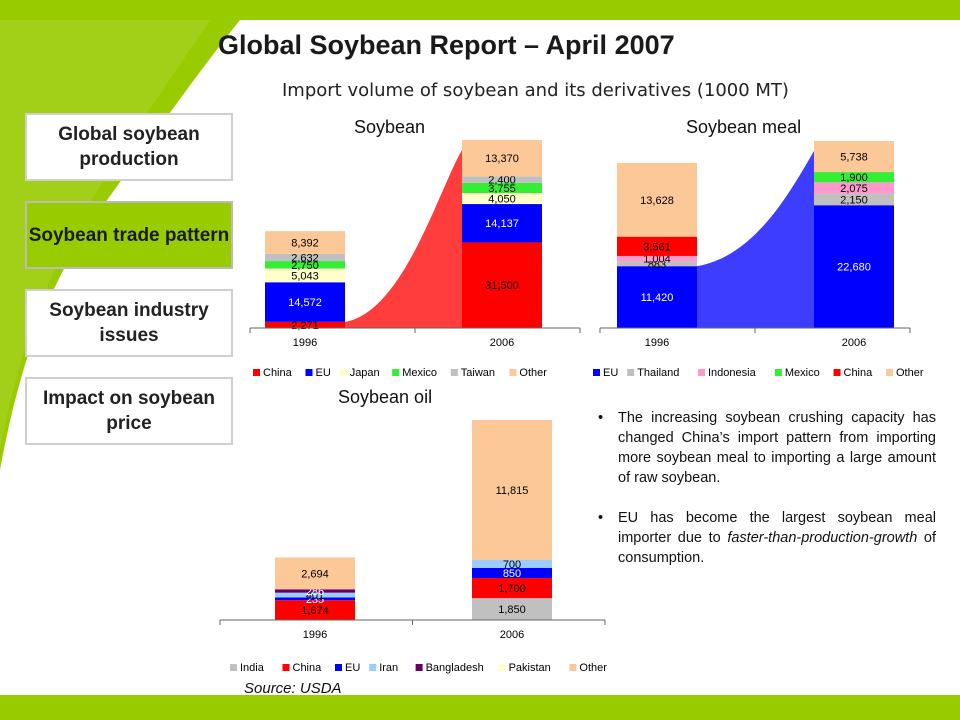  I want to click on data-label-eu-1996: 14,572, so click(305, 303).